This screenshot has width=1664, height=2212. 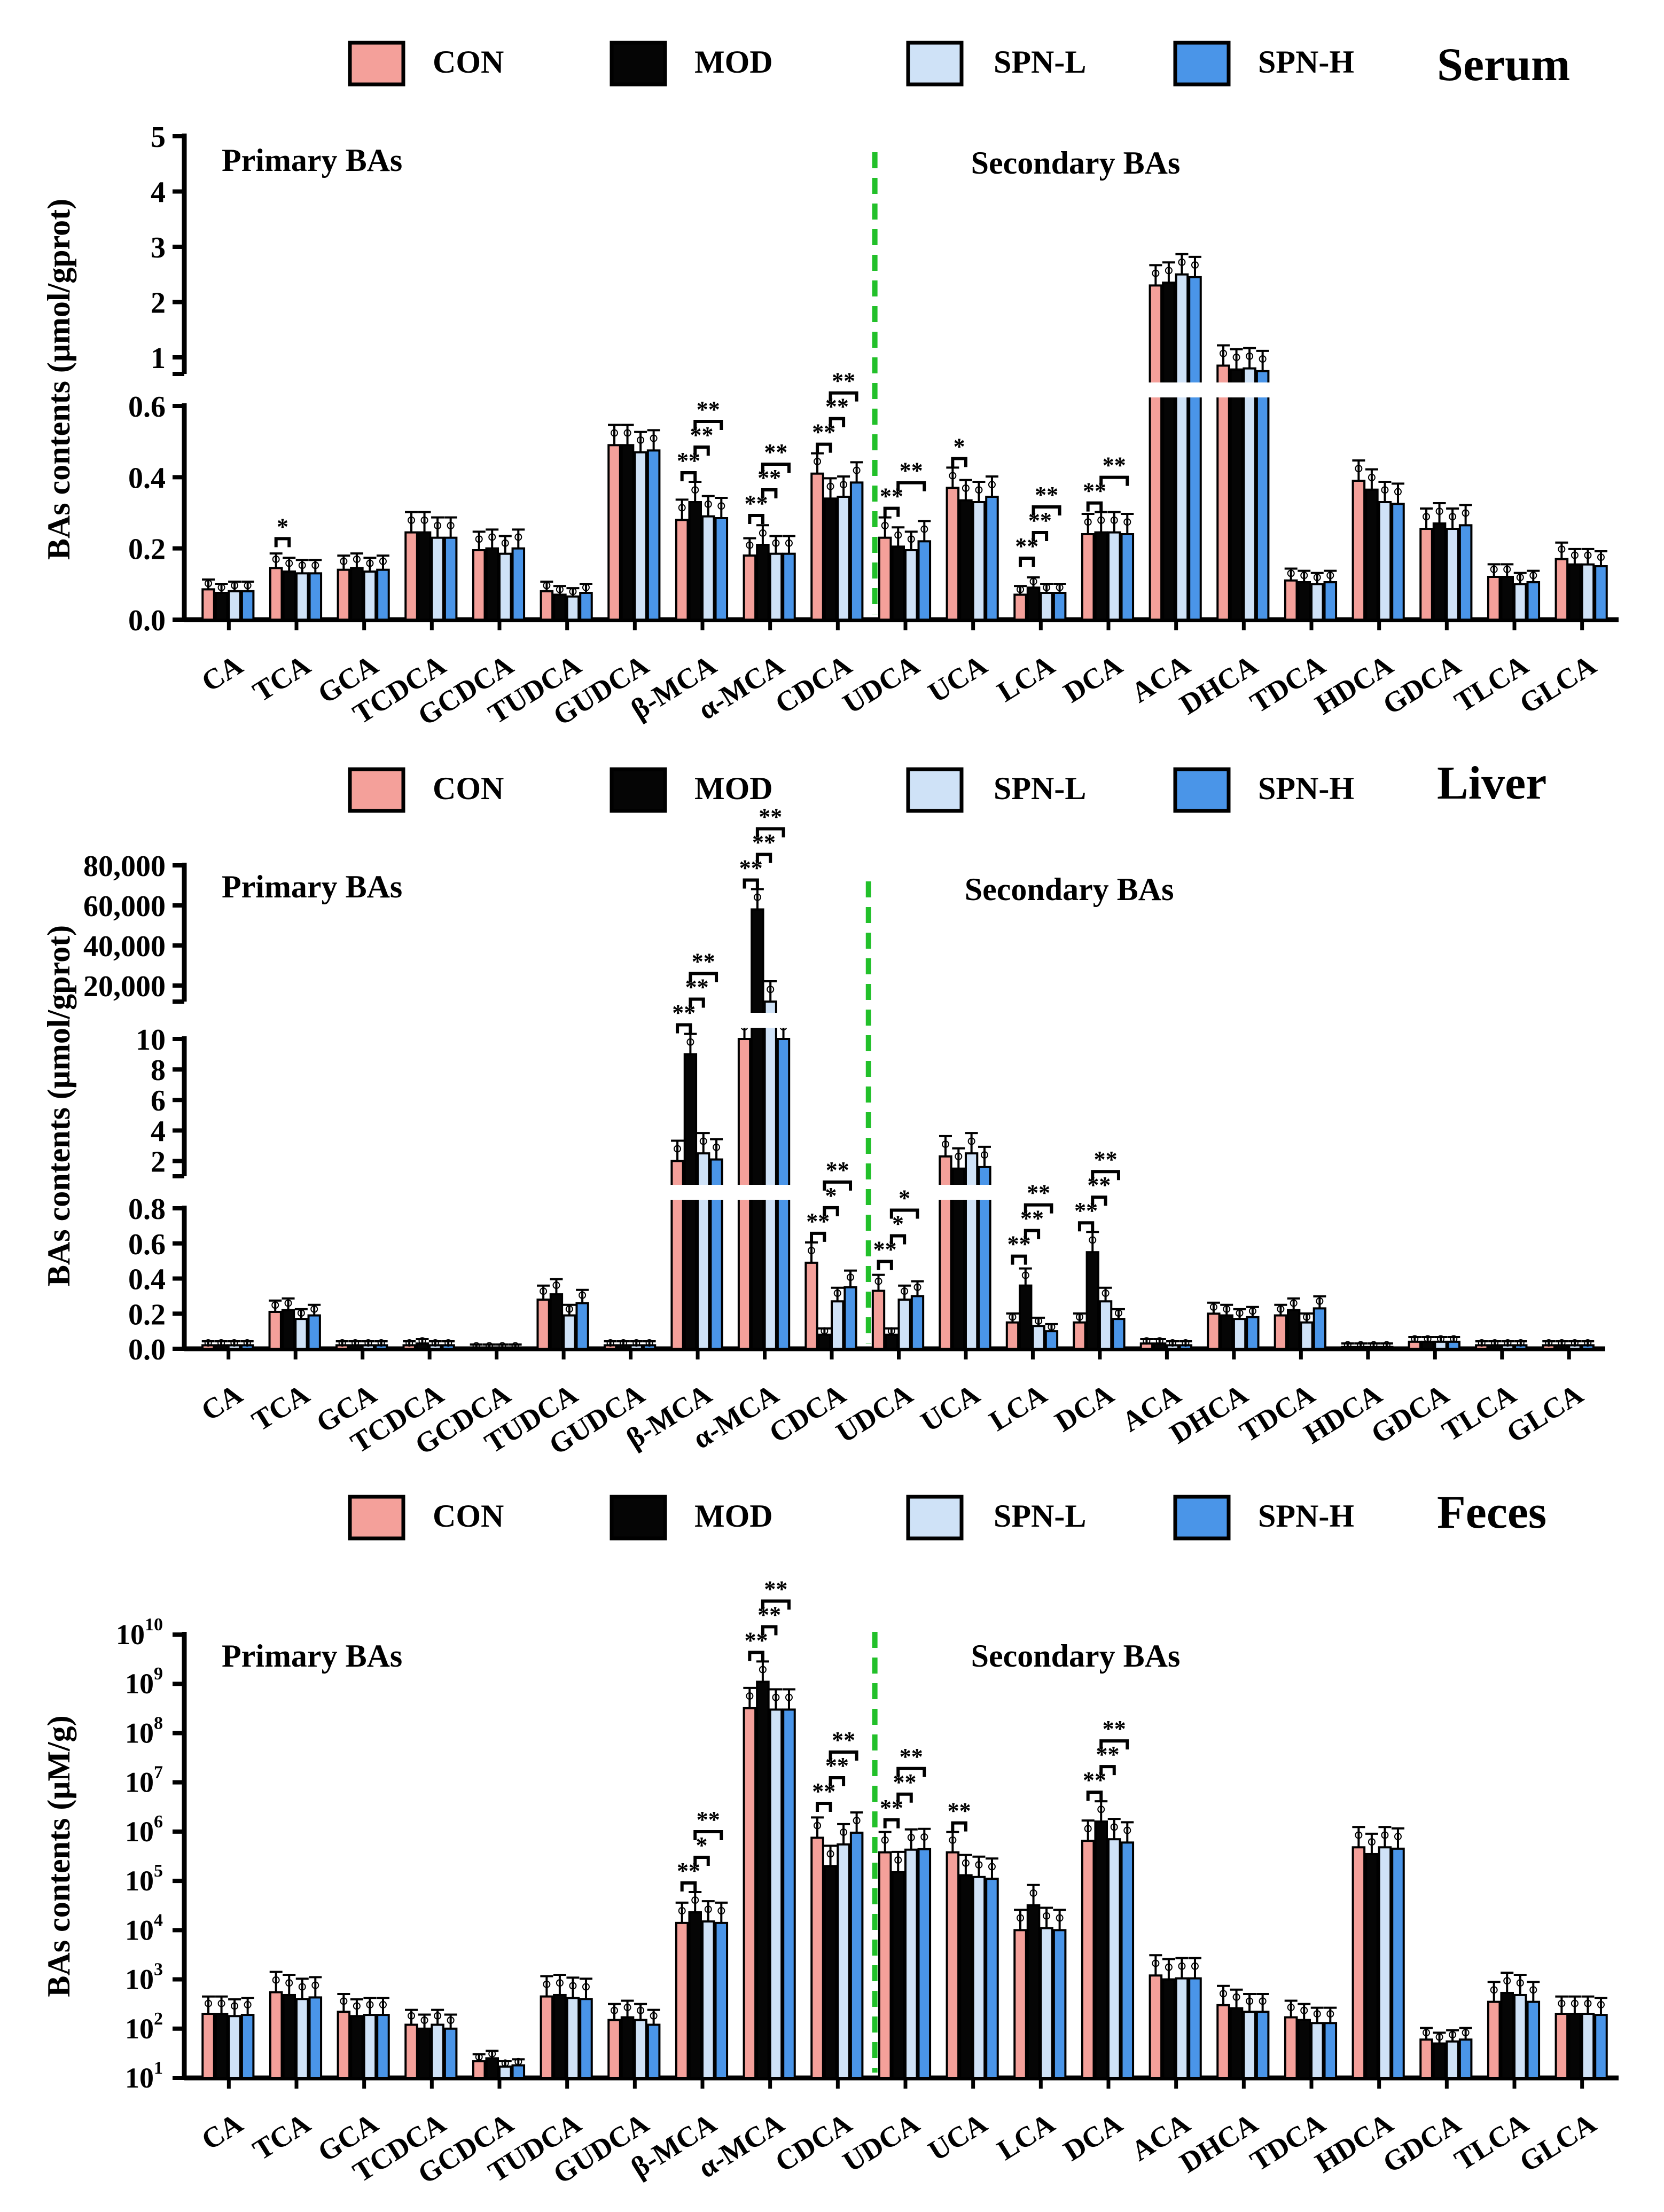 What do you see at coordinates (1076, 163) in the screenshot?
I see `serum-secondary-label: Secondary BAs` at bounding box center [1076, 163].